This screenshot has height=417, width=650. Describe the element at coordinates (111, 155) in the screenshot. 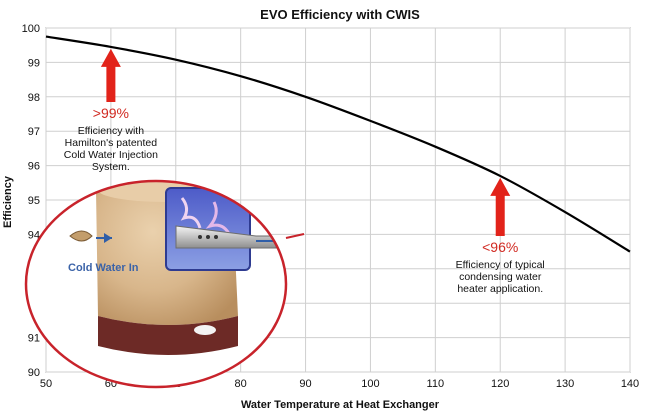

I see `annotation-note-cwis-line: Cold Water Injection` at that location.